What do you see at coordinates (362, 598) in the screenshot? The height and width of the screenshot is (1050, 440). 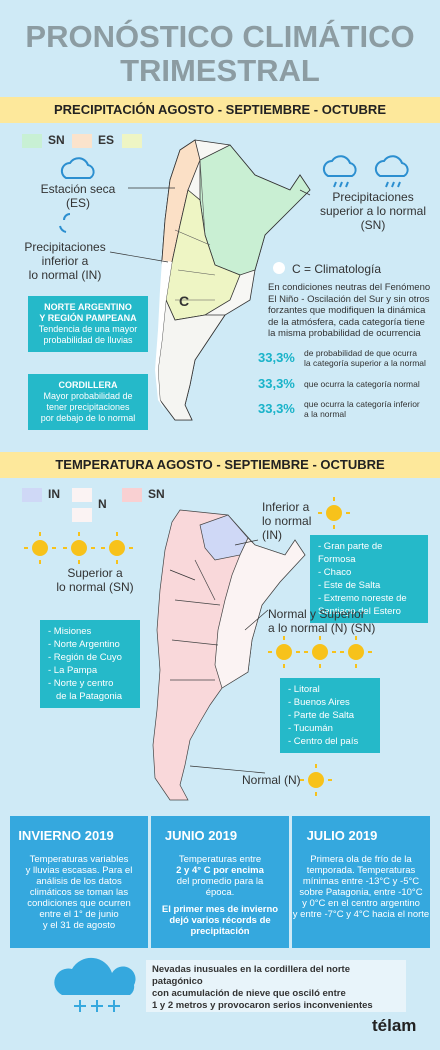 I see `list-item: - Extremo noreste de` at bounding box center [362, 598].